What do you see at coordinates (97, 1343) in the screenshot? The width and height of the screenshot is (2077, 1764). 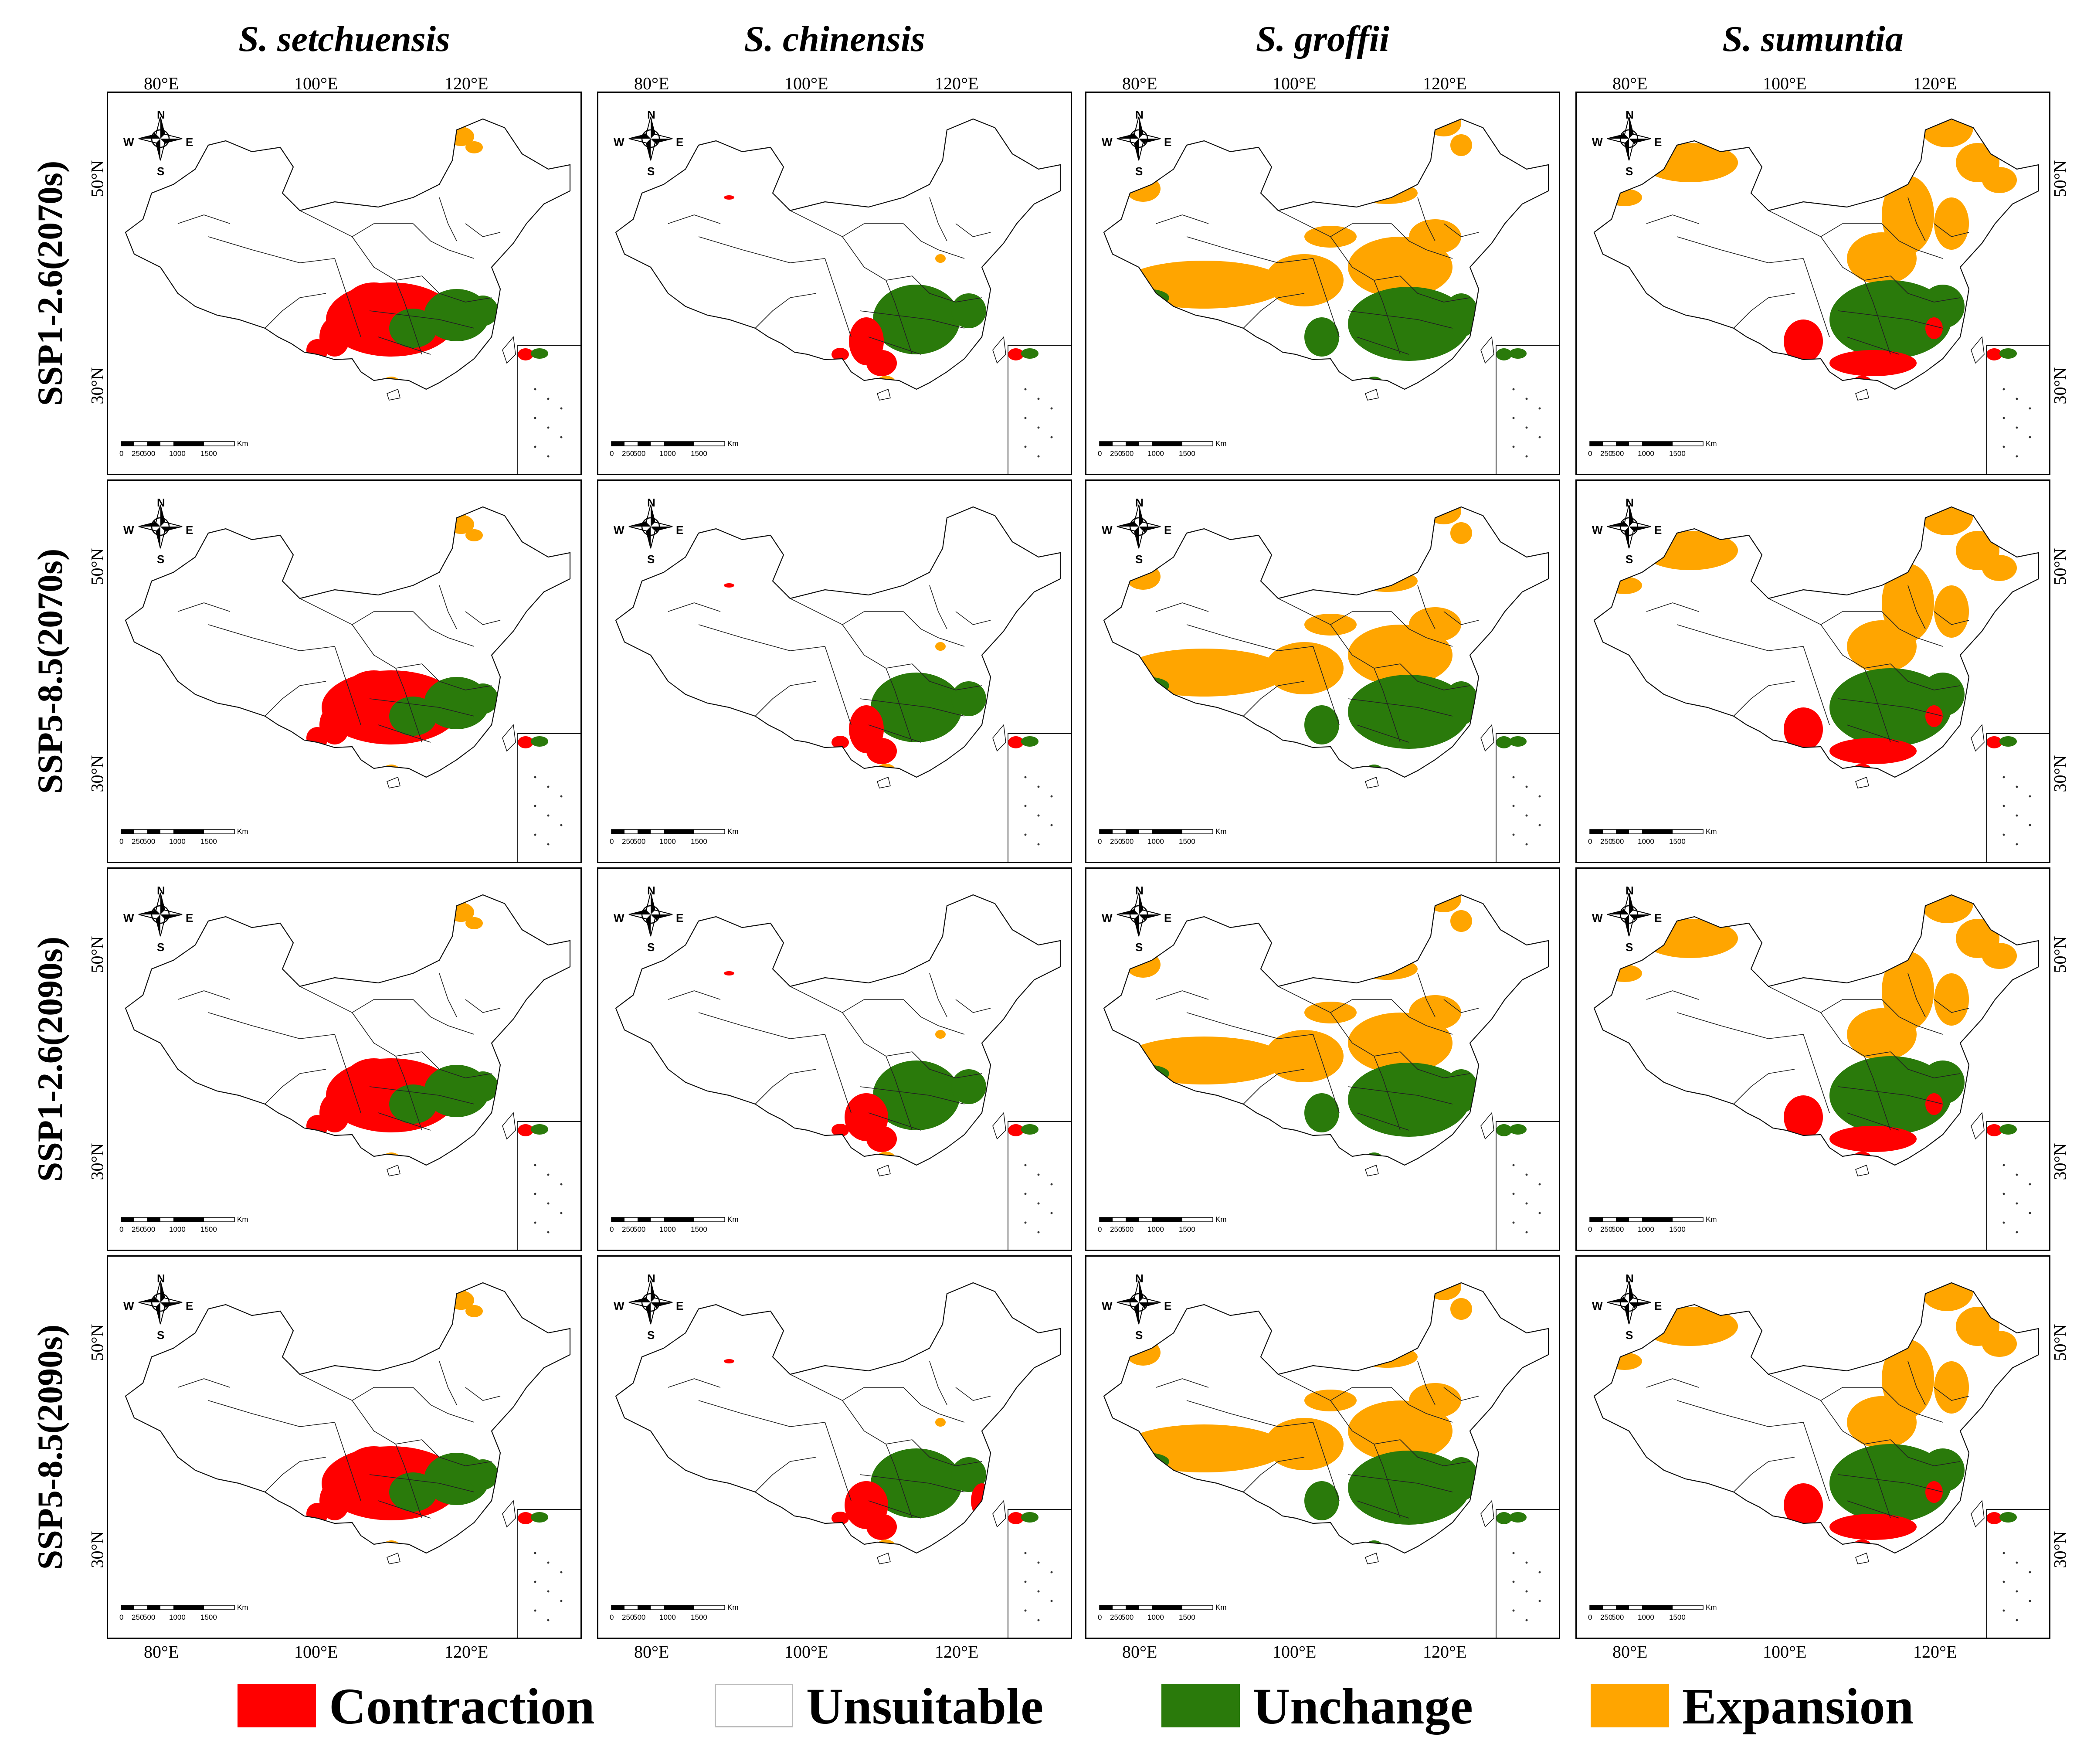 I see `latitude-tick: 50°N` at bounding box center [97, 1343].